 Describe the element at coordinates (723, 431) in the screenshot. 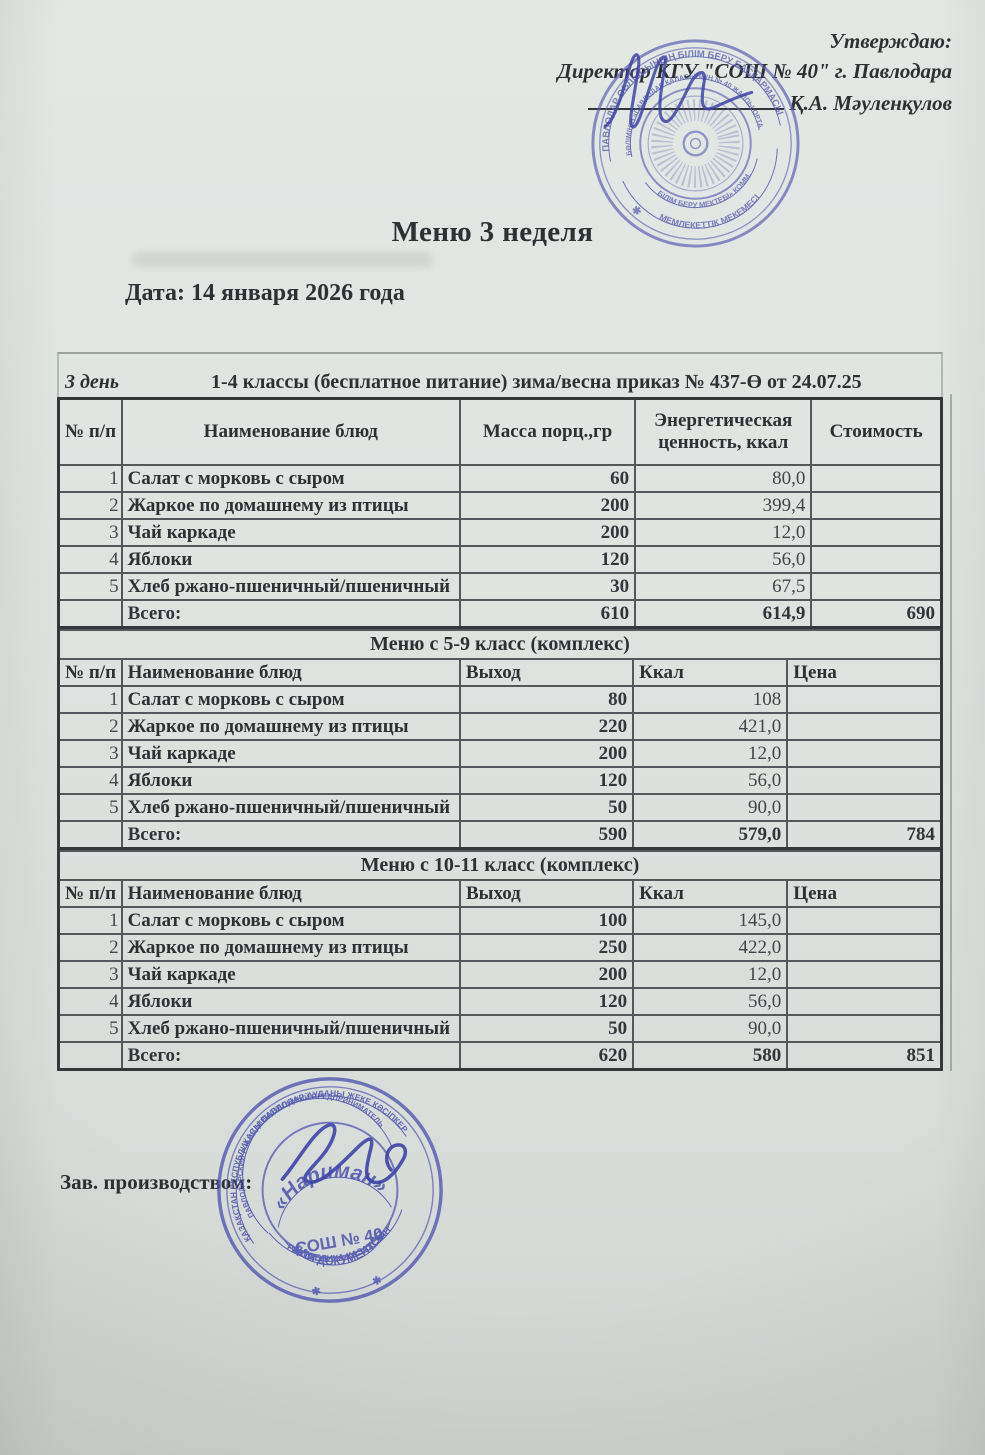

I see `col-header-energy: Энергетическая ценность, ккал` at that location.